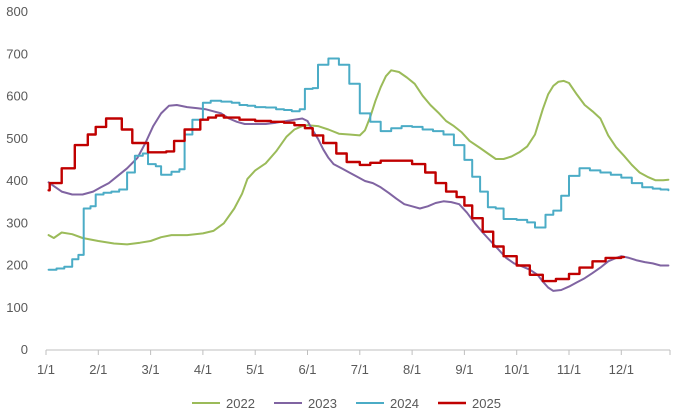 The height and width of the screenshot is (415, 680). Describe the element at coordinates (469, 403) in the screenshot. I see `legend-item-2025: 2025` at that location.